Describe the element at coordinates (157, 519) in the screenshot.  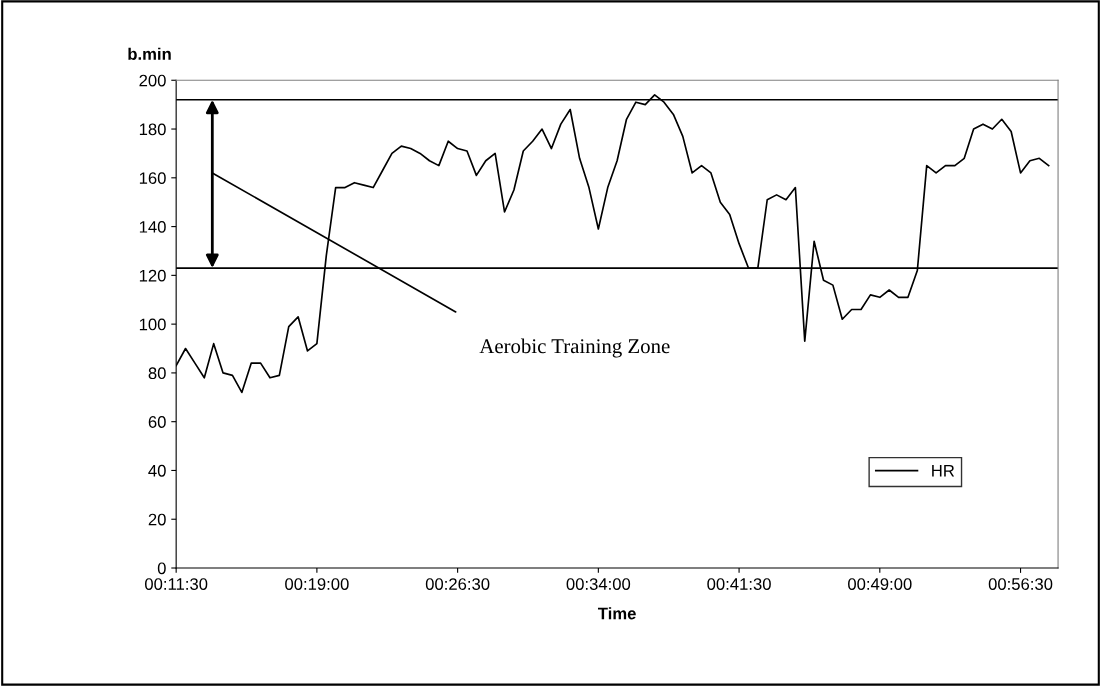
I see `y-tick-label: 20` at that location.